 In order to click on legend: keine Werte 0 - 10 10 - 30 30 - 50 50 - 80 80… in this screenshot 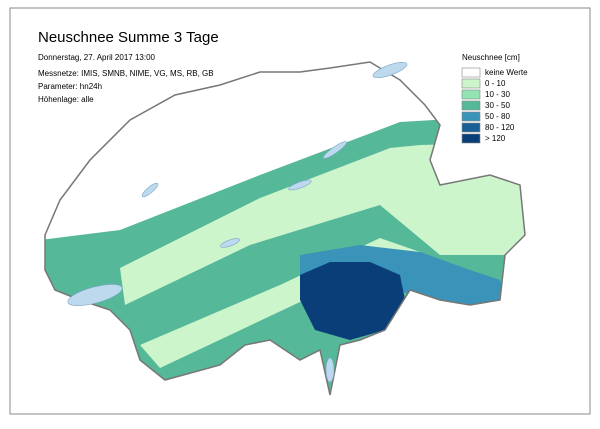, I will do `click(494, 105)`.